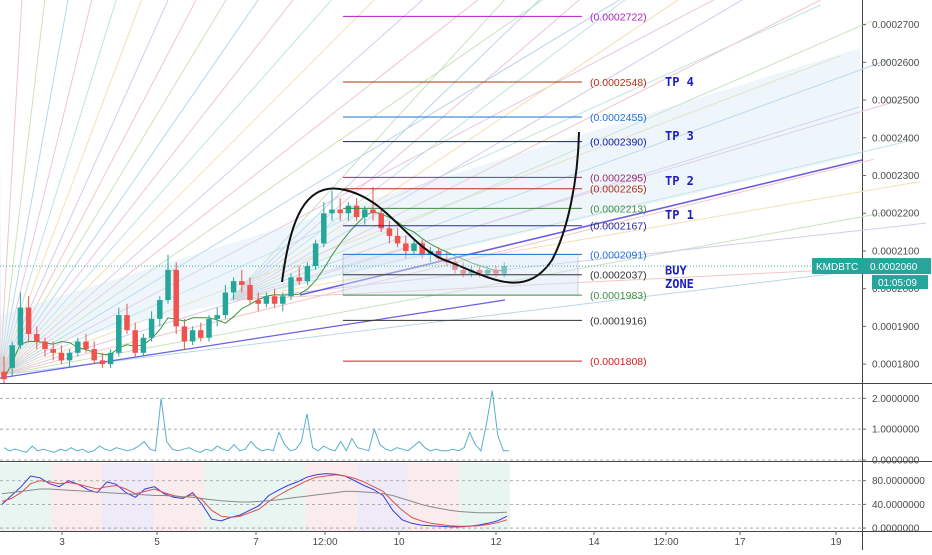 This screenshot has height=555, width=932. I want to click on indicator-y-tick-label: 2.0000000, so click(896, 399).